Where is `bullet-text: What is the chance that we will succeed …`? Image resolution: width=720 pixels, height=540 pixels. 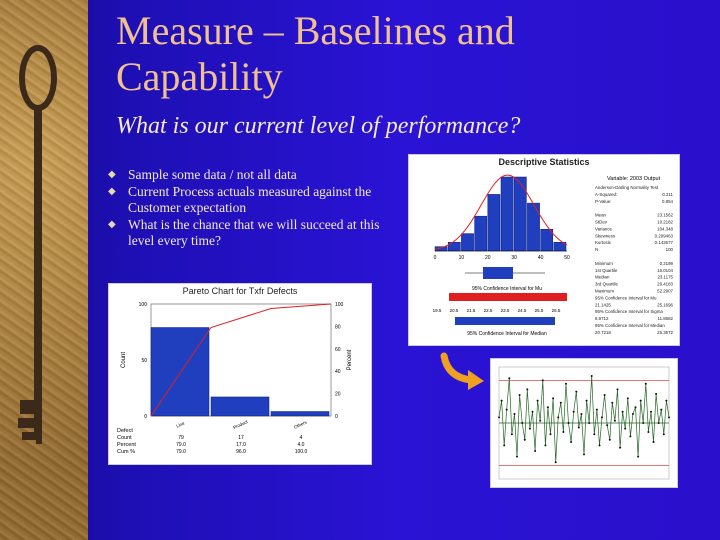
bullet-text: What is the chance that we will succeed … is located at coordinates (254, 232).